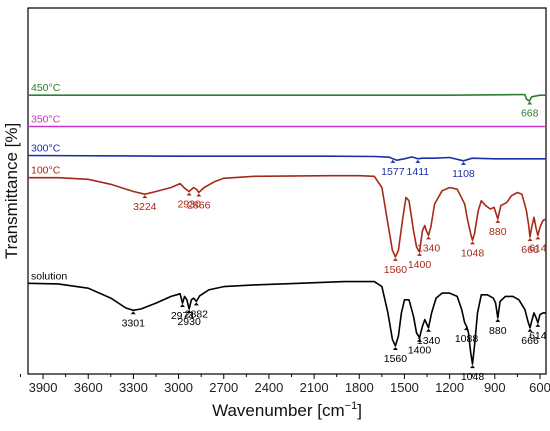 This screenshot has width=550, height=431. Describe the element at coordinates (359, 410) in the screenshot. I see `x-axis-title-end: ]` at that location.